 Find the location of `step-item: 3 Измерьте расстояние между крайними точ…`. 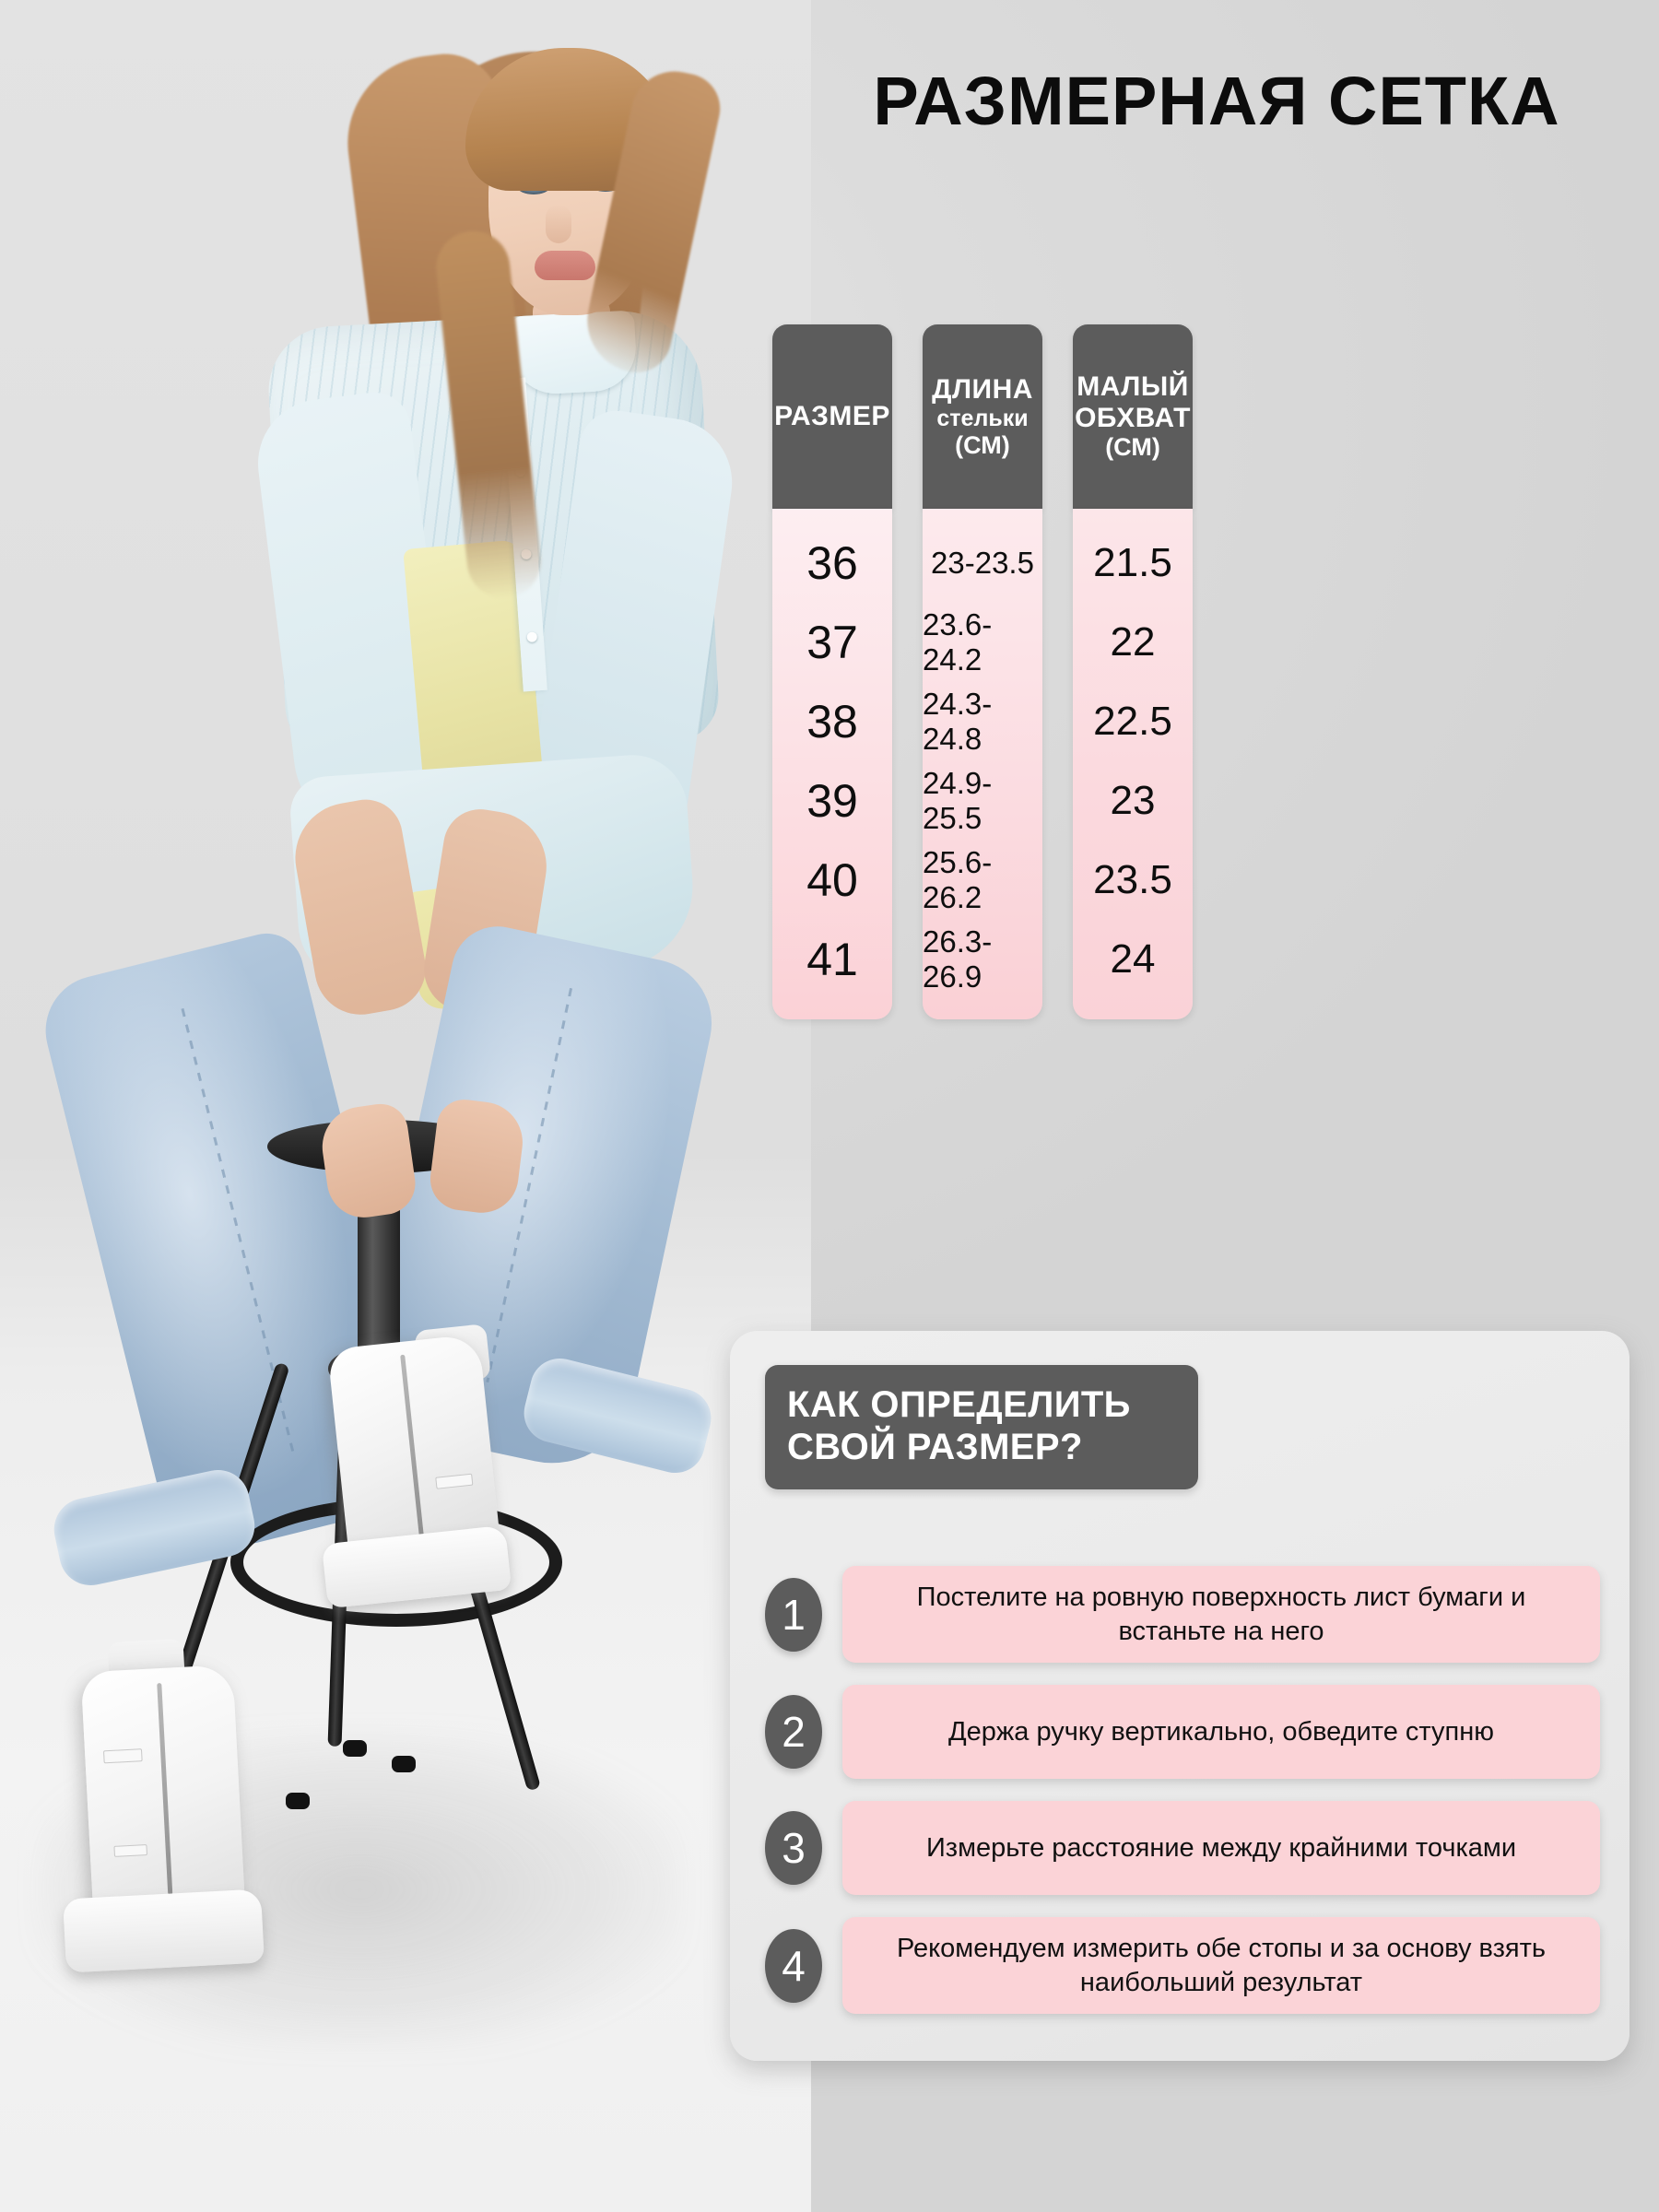

step-item: 3 Измерьте расстояние между крайними точ… is located at coordinates (1182, 1848).